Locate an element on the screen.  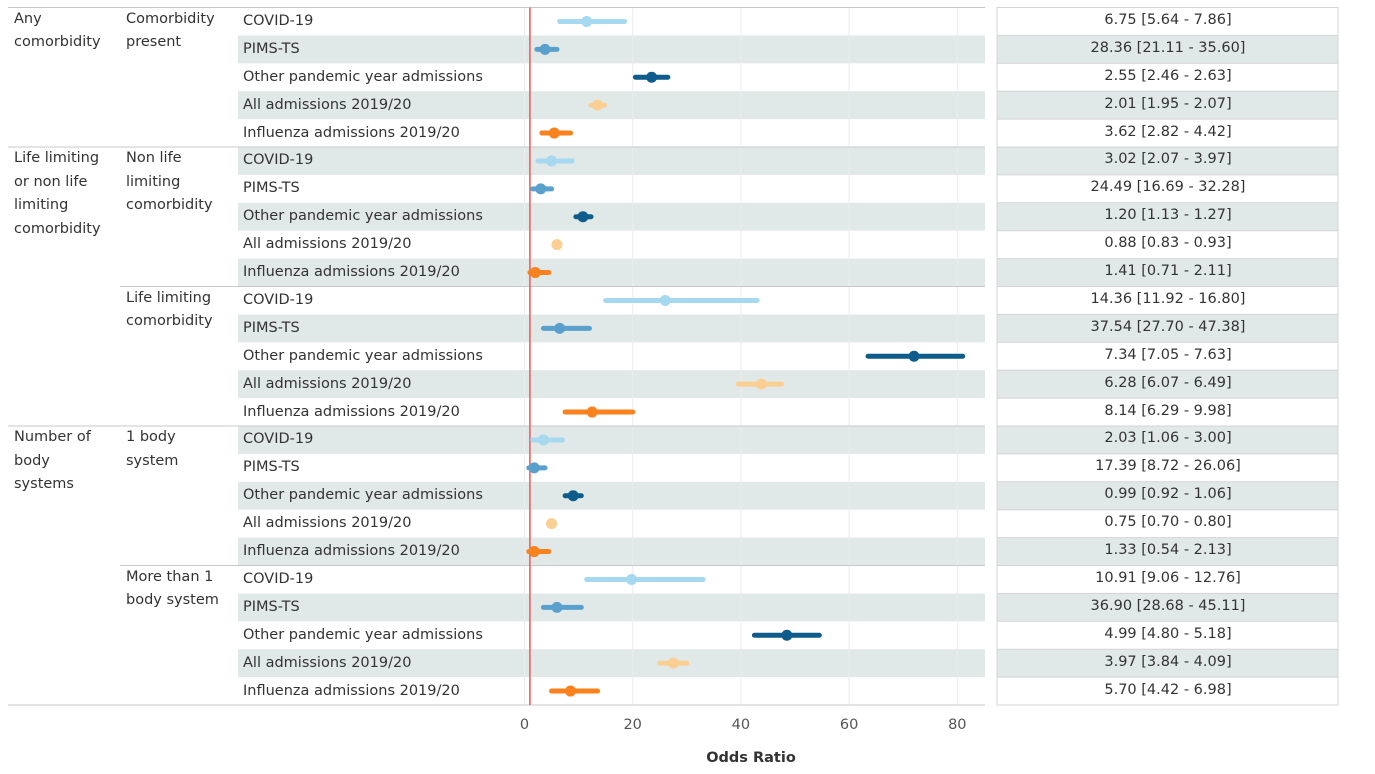
value-cell: 7.34 [7.05 - 7.63] is located at coordinates (1168, 354).